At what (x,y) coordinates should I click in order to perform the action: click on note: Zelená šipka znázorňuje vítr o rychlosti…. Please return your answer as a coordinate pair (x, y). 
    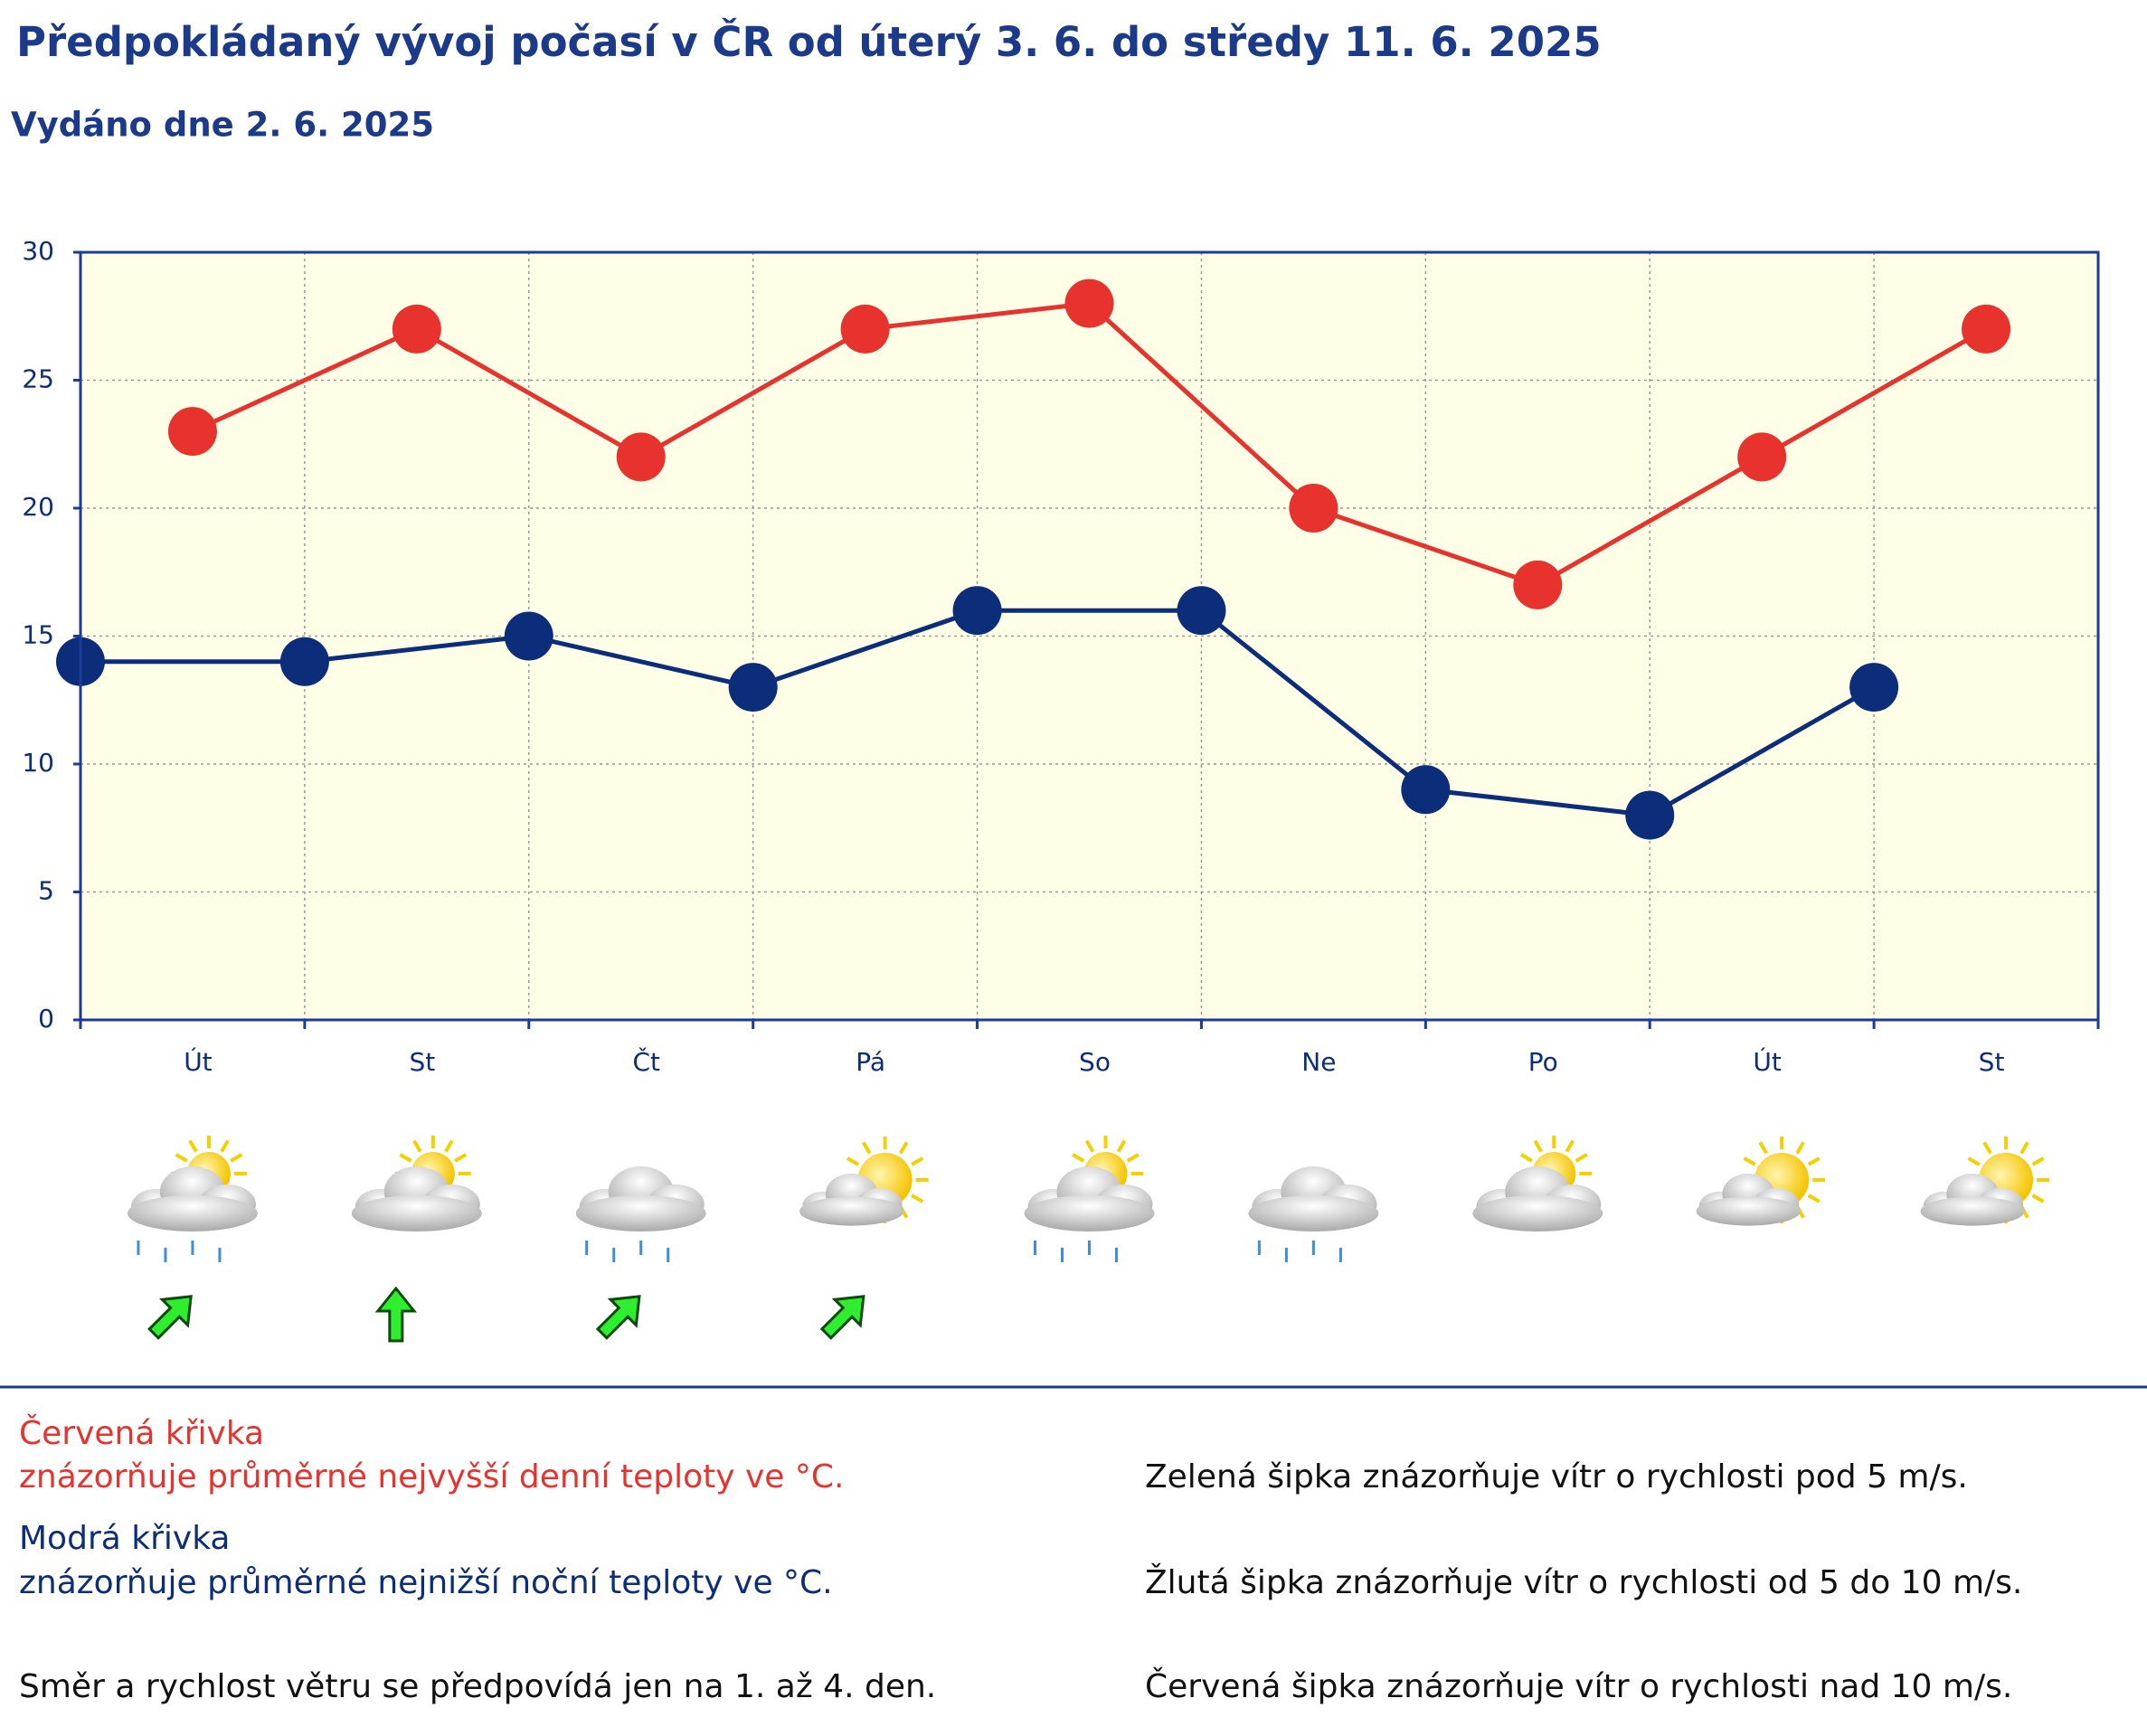
    Looking at the image, I should click on (1556, 1477).